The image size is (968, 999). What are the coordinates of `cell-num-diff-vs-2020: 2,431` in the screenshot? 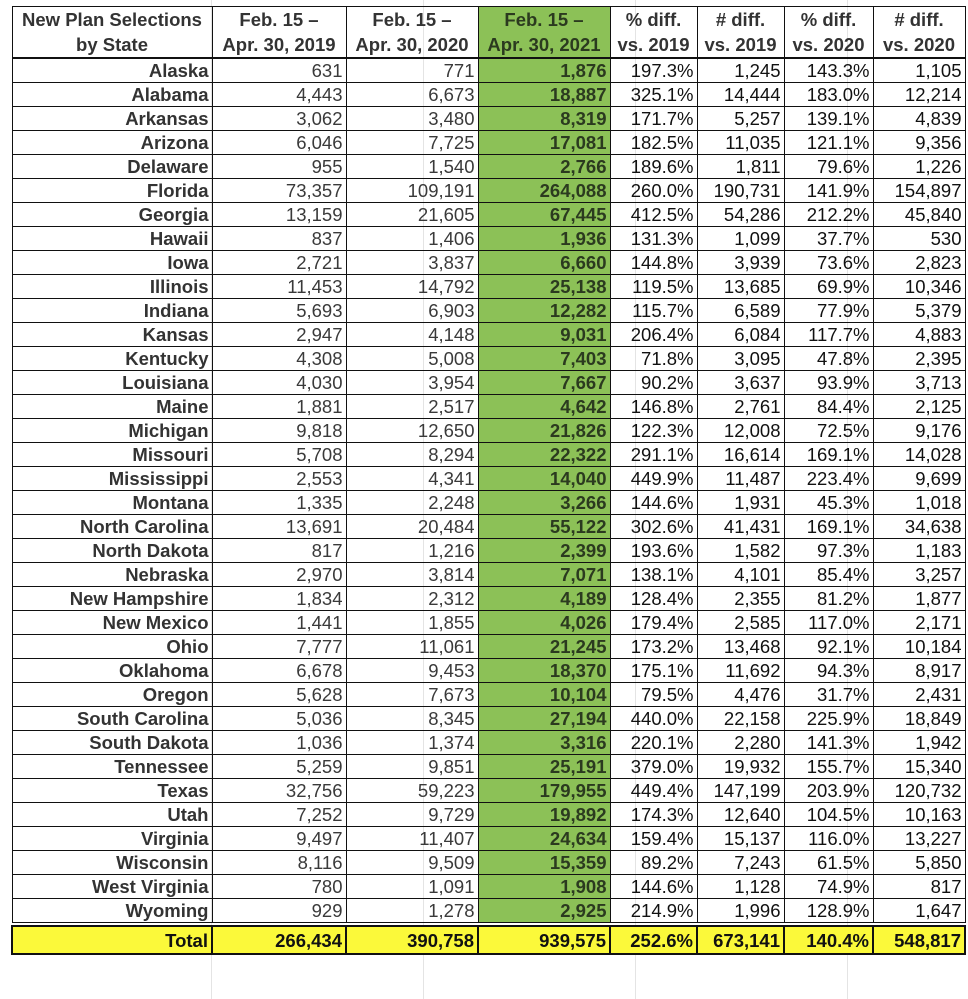 It's located at (919, 694).